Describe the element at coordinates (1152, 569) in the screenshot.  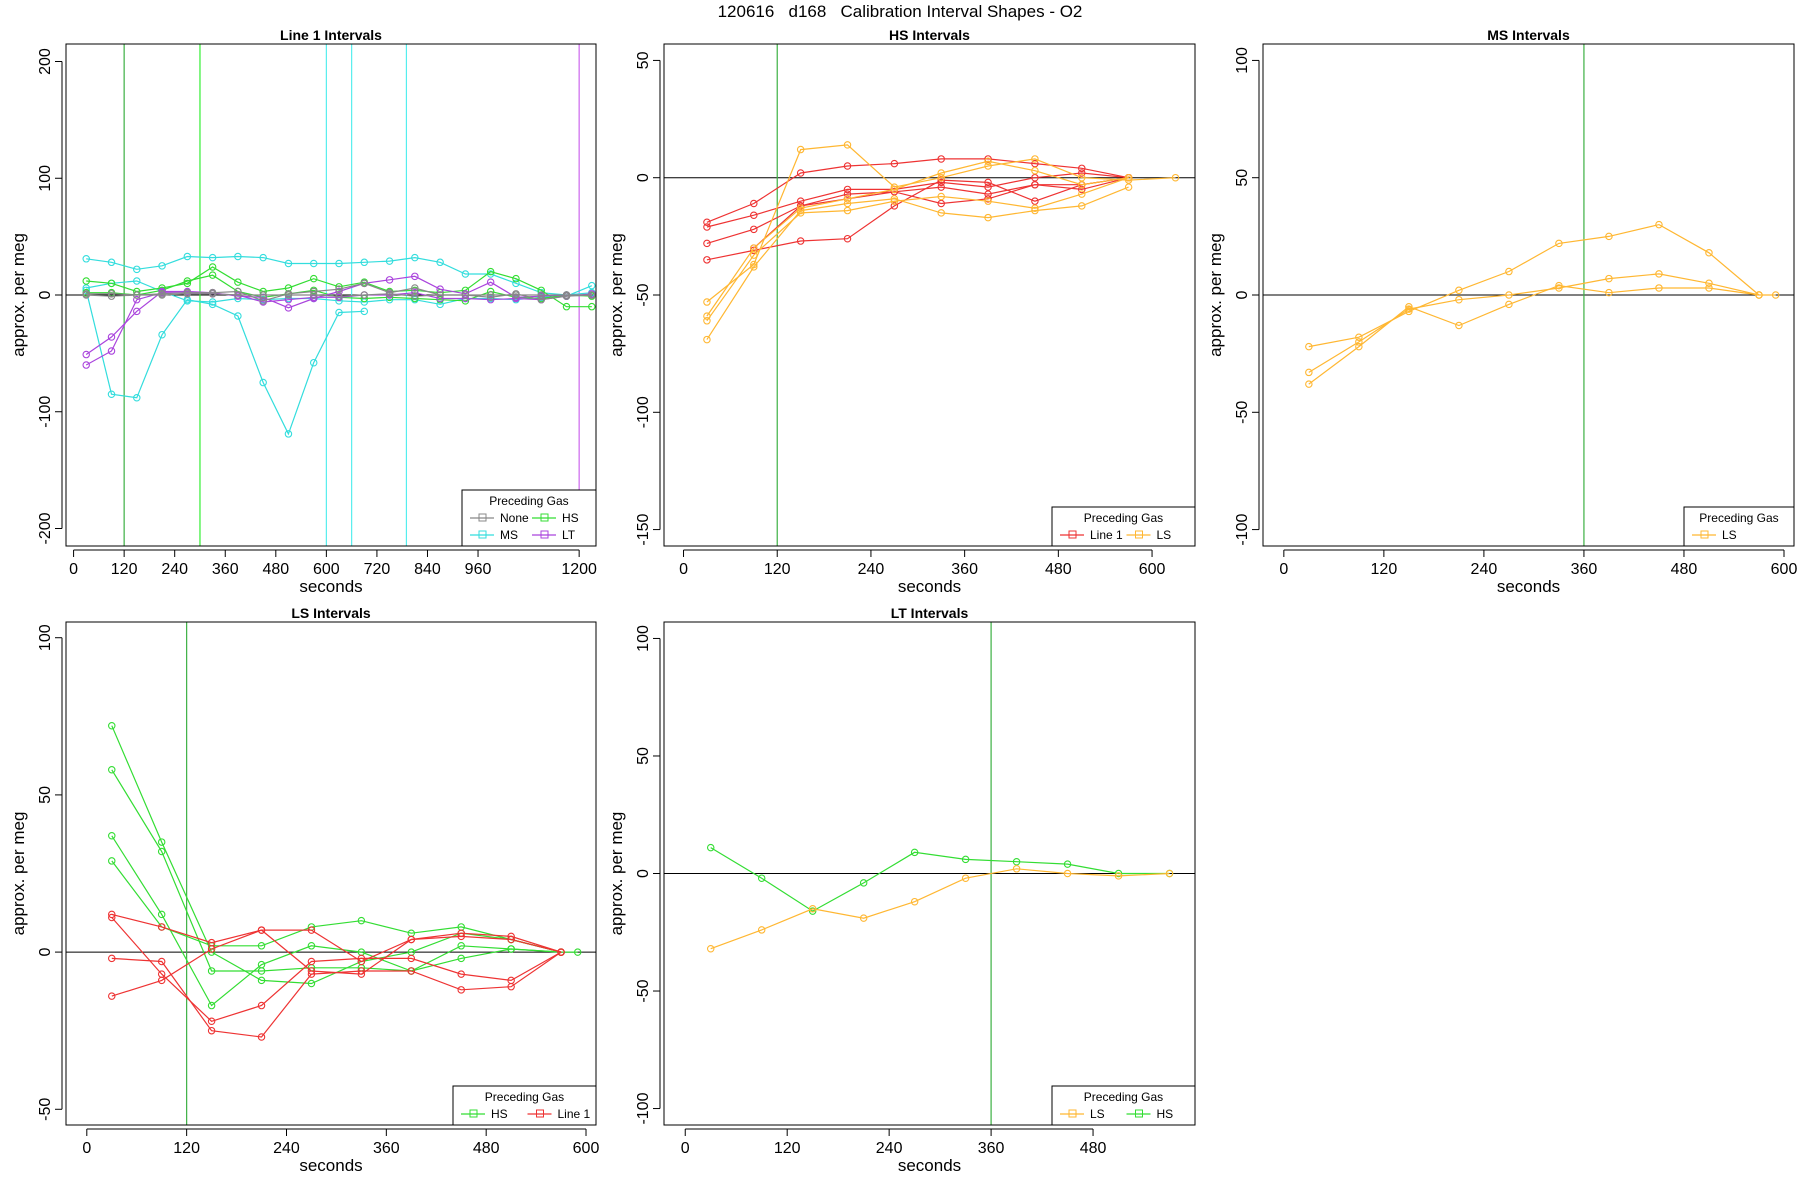
I see `x-tick-label: 600` at that location.